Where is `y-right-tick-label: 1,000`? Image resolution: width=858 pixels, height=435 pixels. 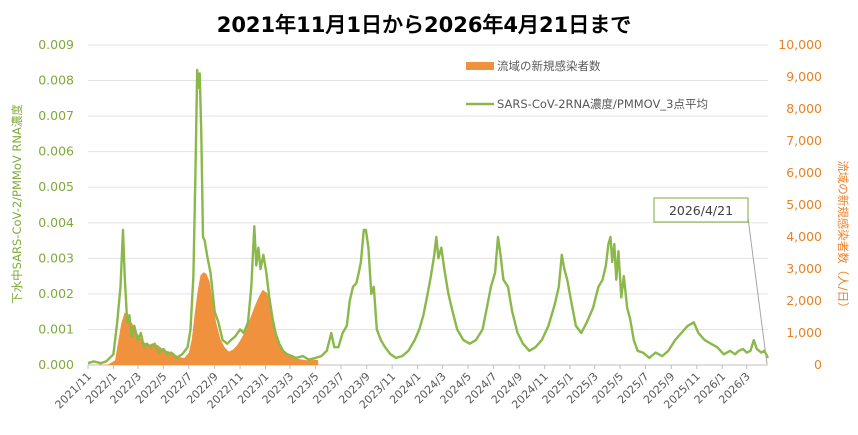
y-right-tick-label: 1,000 is located at coordinates (804, 332).